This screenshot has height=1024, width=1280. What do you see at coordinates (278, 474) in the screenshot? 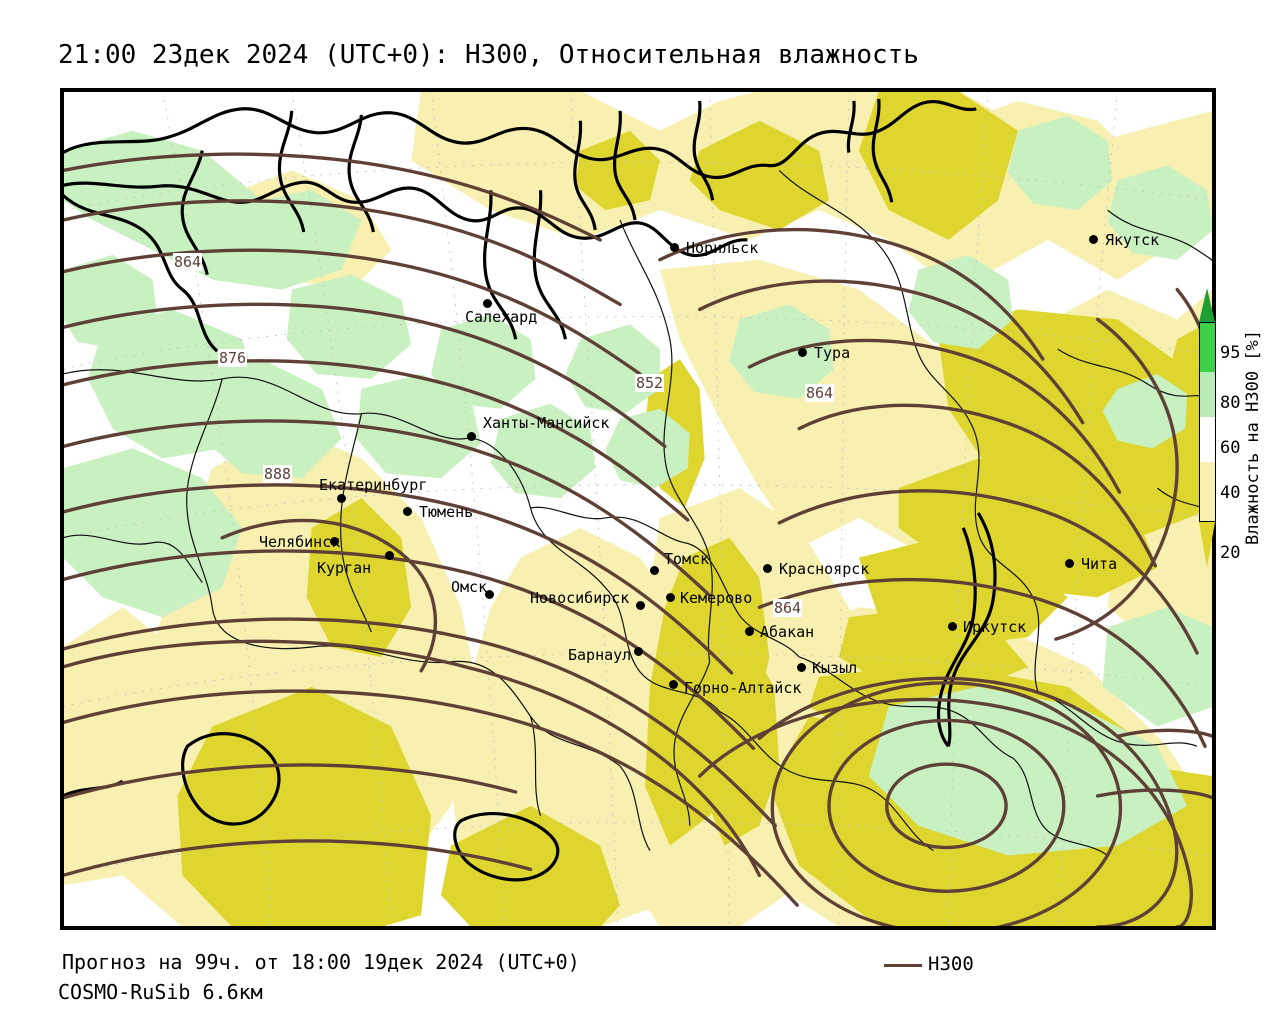
I see `contour-label: 888` at bounding box center [278, 474].